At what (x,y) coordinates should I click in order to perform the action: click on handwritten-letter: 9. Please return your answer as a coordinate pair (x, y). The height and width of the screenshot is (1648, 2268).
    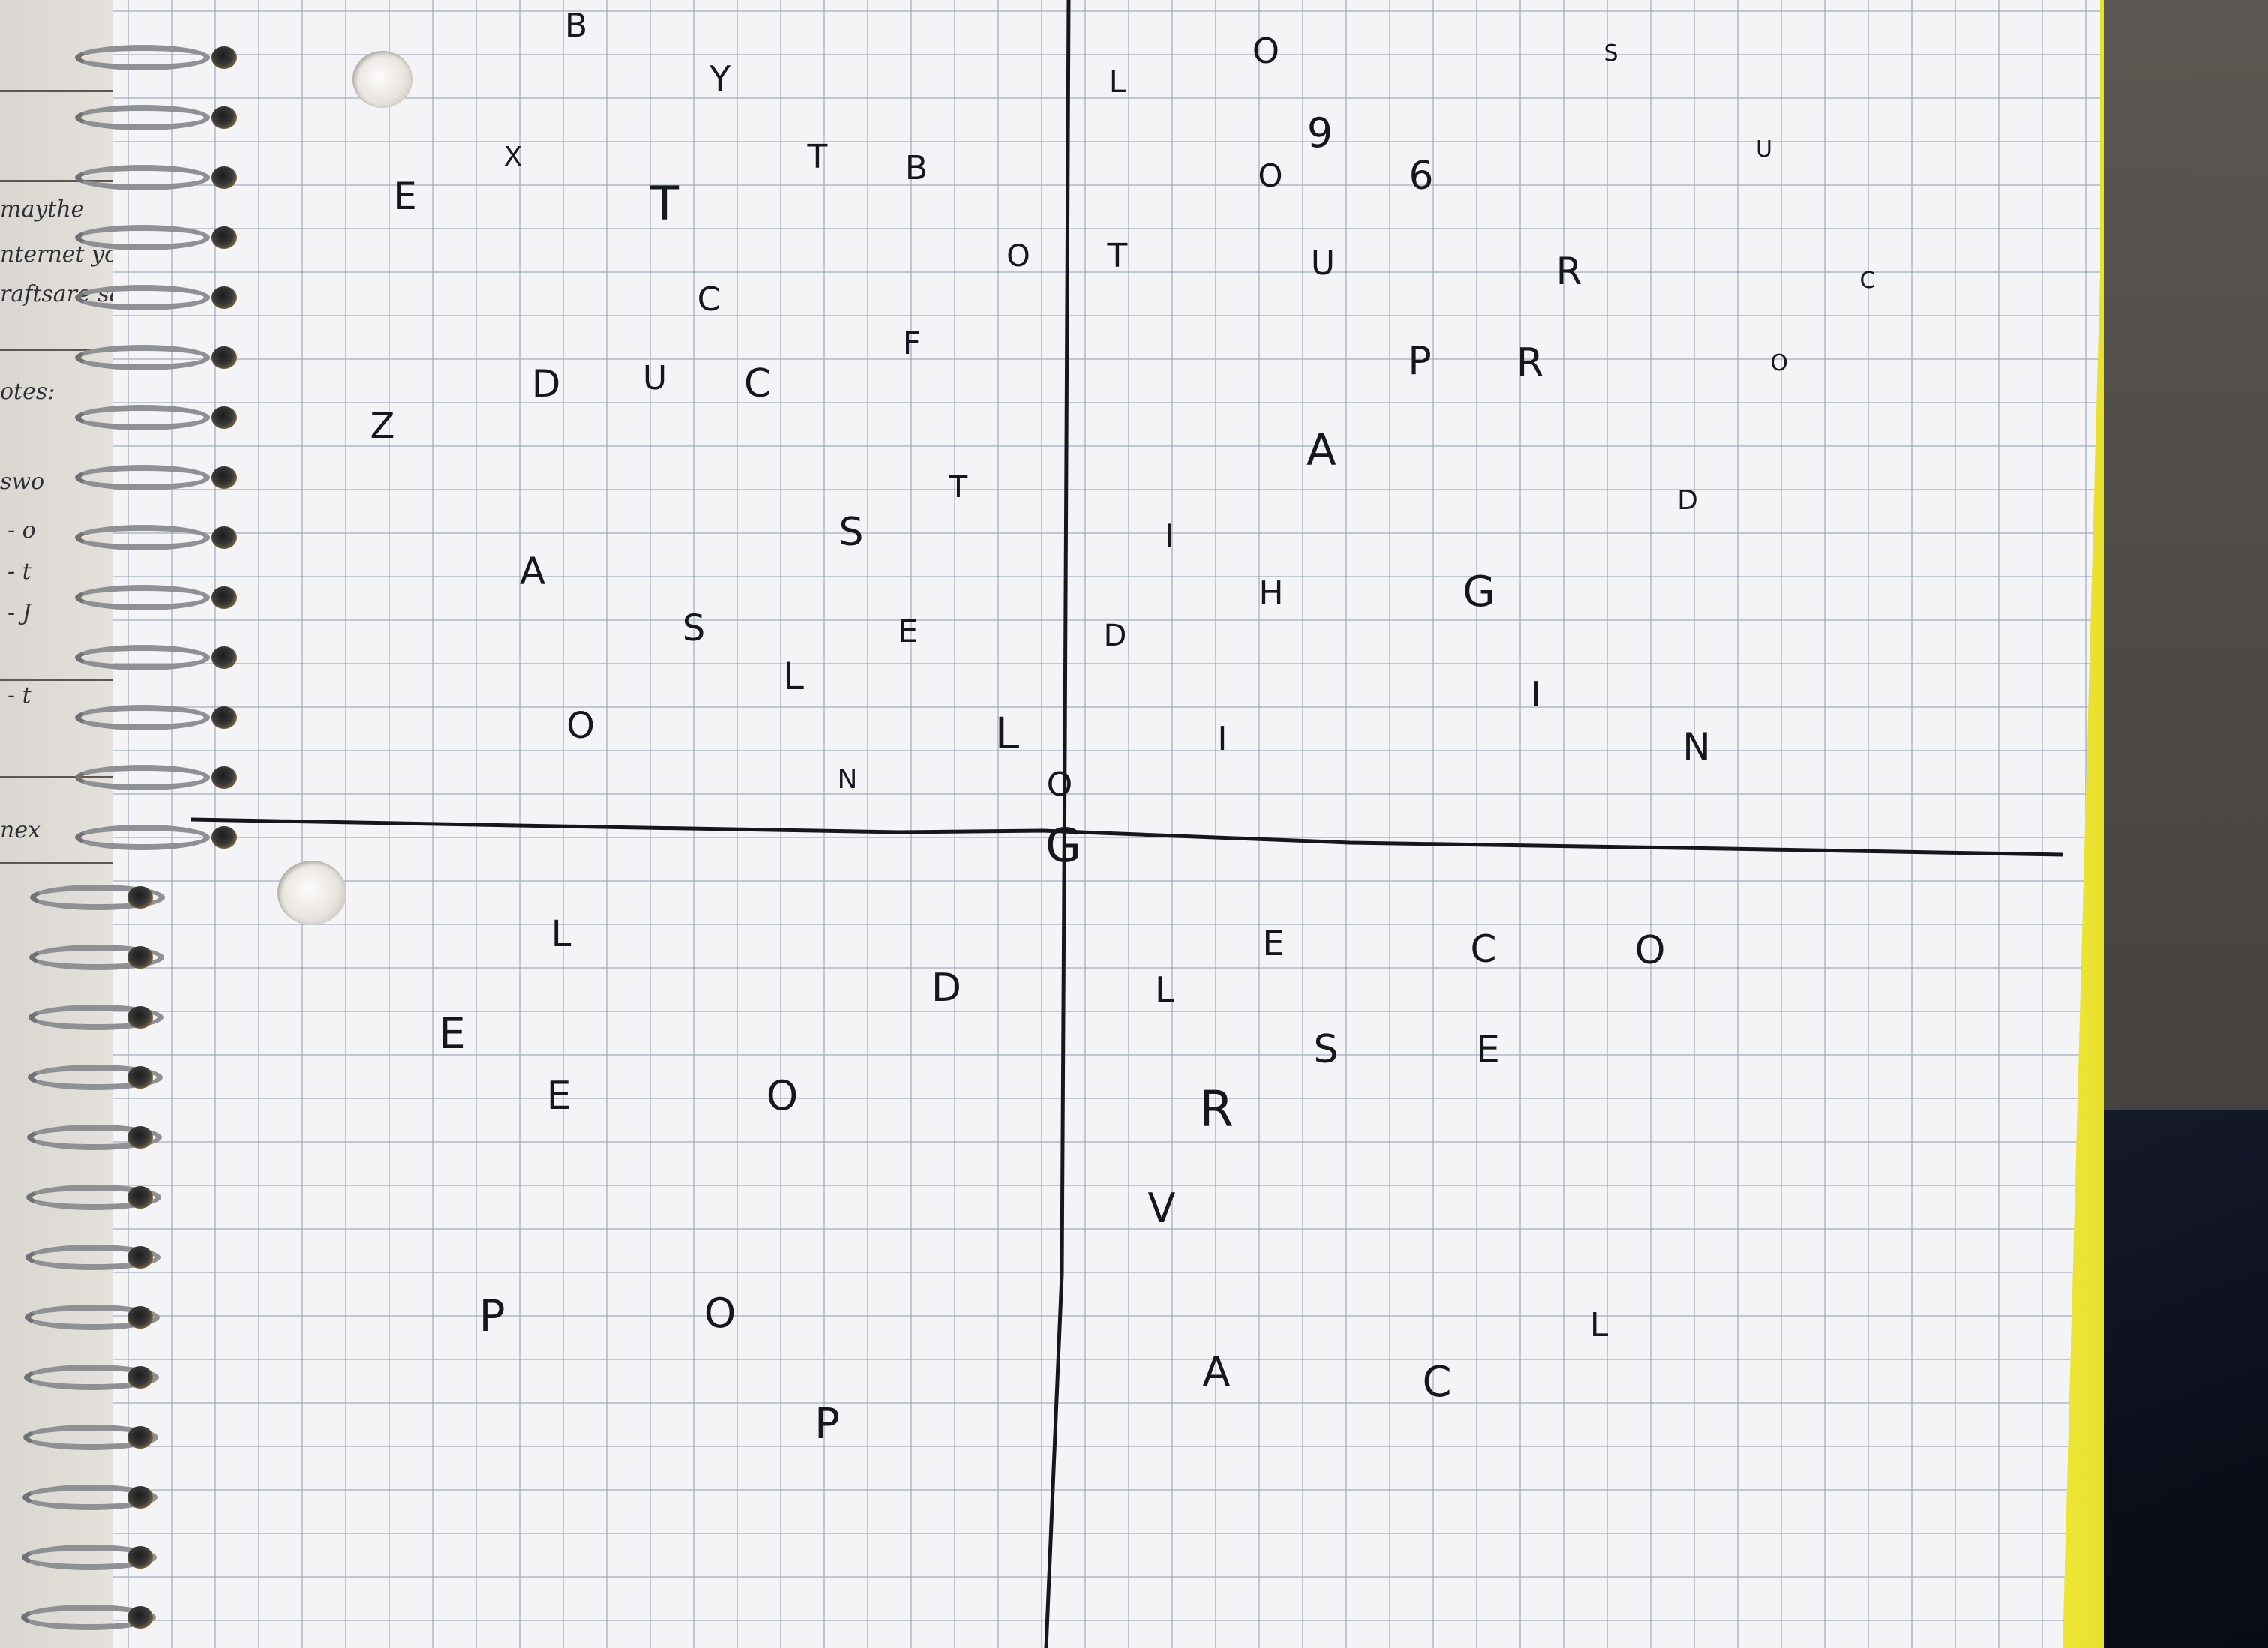
    Looking at the image, I should click on (1320, 133).